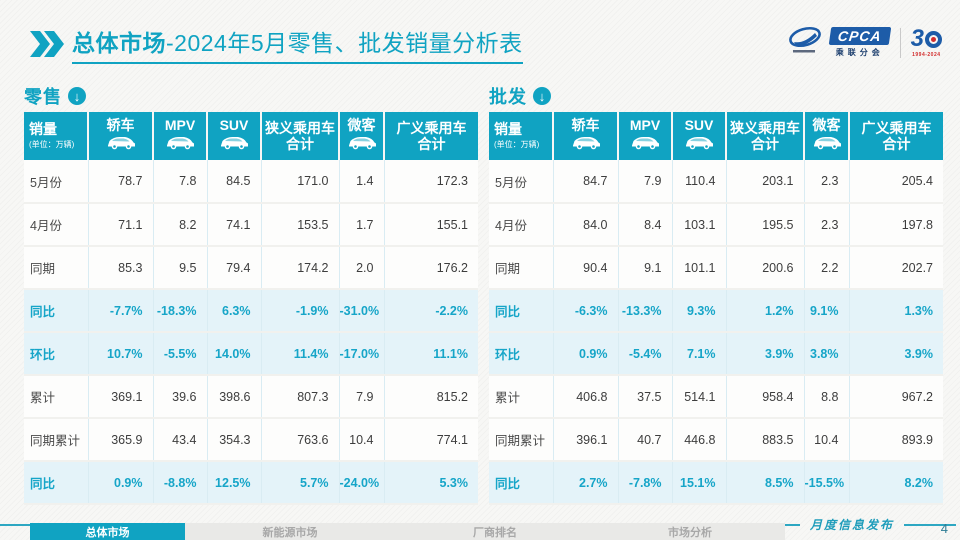 The height and width of the screenshot is (540, 960). Describe the element at coordinates (431, 268) in the screenshot. I see `cell: 176.2` at that location.